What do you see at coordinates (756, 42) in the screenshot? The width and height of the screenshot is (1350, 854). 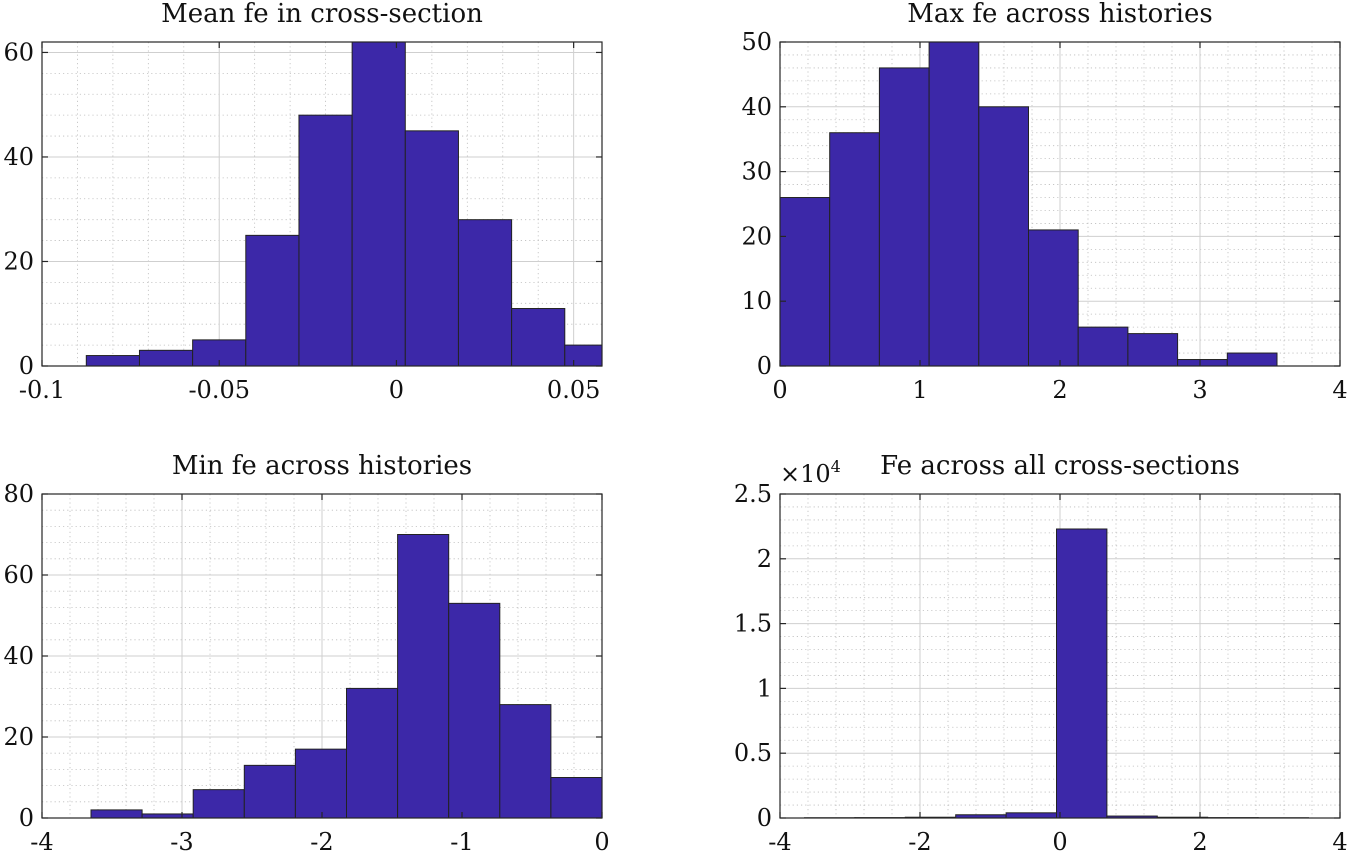 I see `y-tick-label: 50` at bounding box center [756, 42].